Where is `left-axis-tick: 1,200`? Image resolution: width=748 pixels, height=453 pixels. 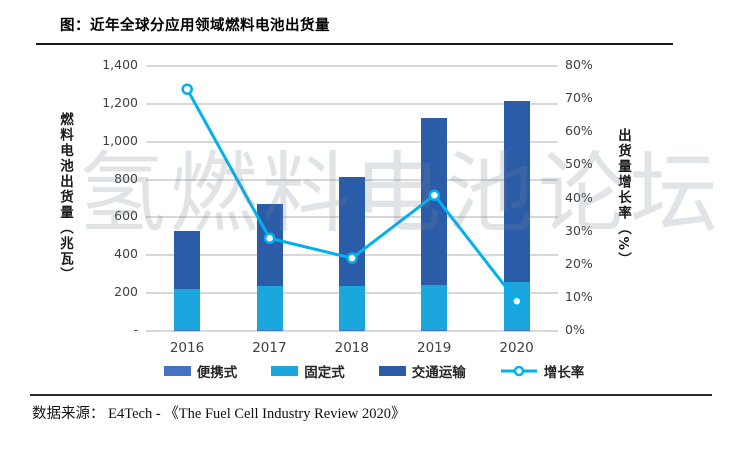 left-axis-tick: 1,200 is located at coordinates (120, 102).